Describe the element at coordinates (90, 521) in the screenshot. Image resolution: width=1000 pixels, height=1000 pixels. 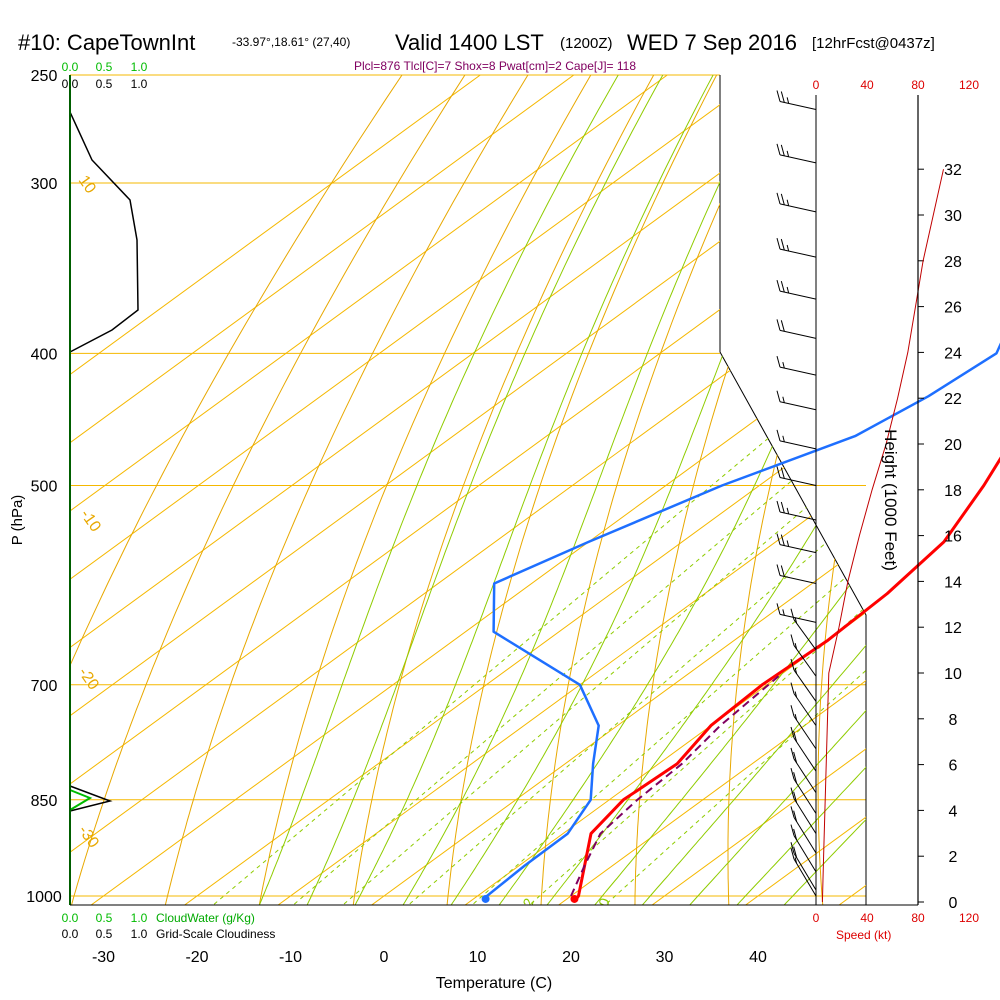
I see `isotherm-label: -10` at that location.